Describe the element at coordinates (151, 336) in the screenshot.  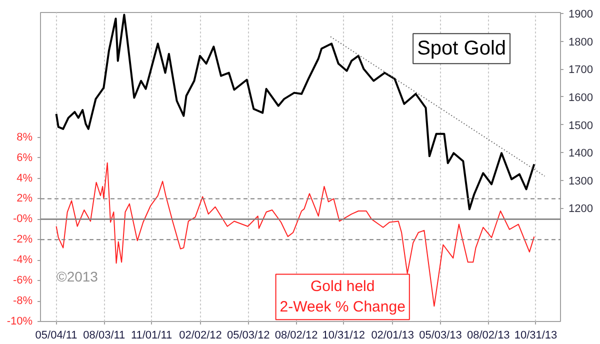
I see `x-tick-label: 11/01/11` at that location.